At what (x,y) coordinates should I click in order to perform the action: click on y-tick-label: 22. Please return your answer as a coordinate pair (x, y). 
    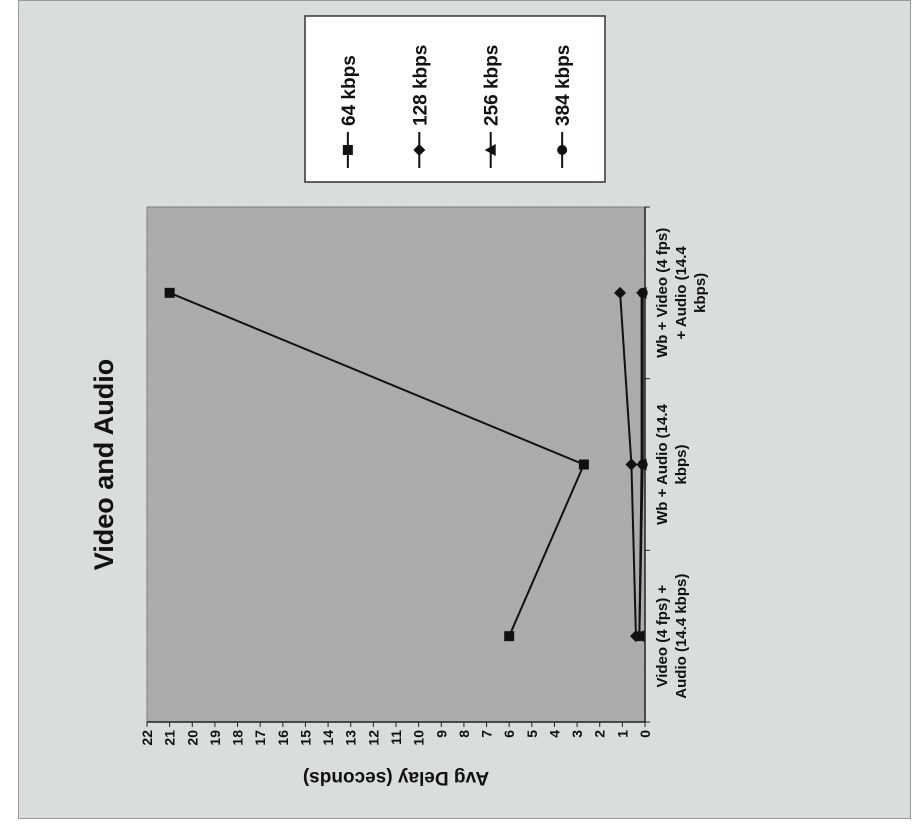
    Looking at the image, I should click on (147, 738).